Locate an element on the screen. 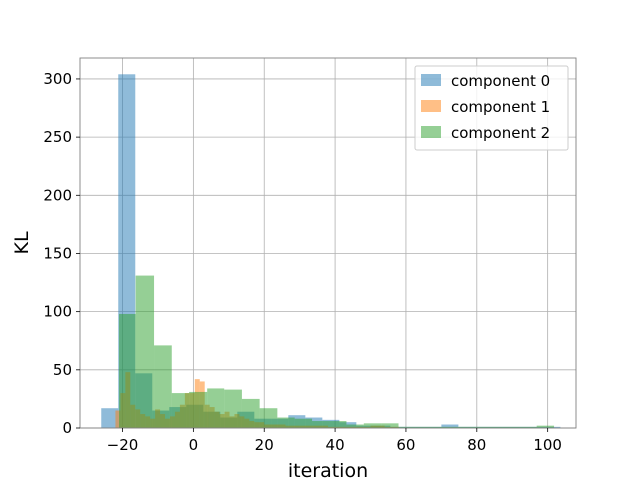  x-tick-label: 60 is located at coordinates (405, 445).